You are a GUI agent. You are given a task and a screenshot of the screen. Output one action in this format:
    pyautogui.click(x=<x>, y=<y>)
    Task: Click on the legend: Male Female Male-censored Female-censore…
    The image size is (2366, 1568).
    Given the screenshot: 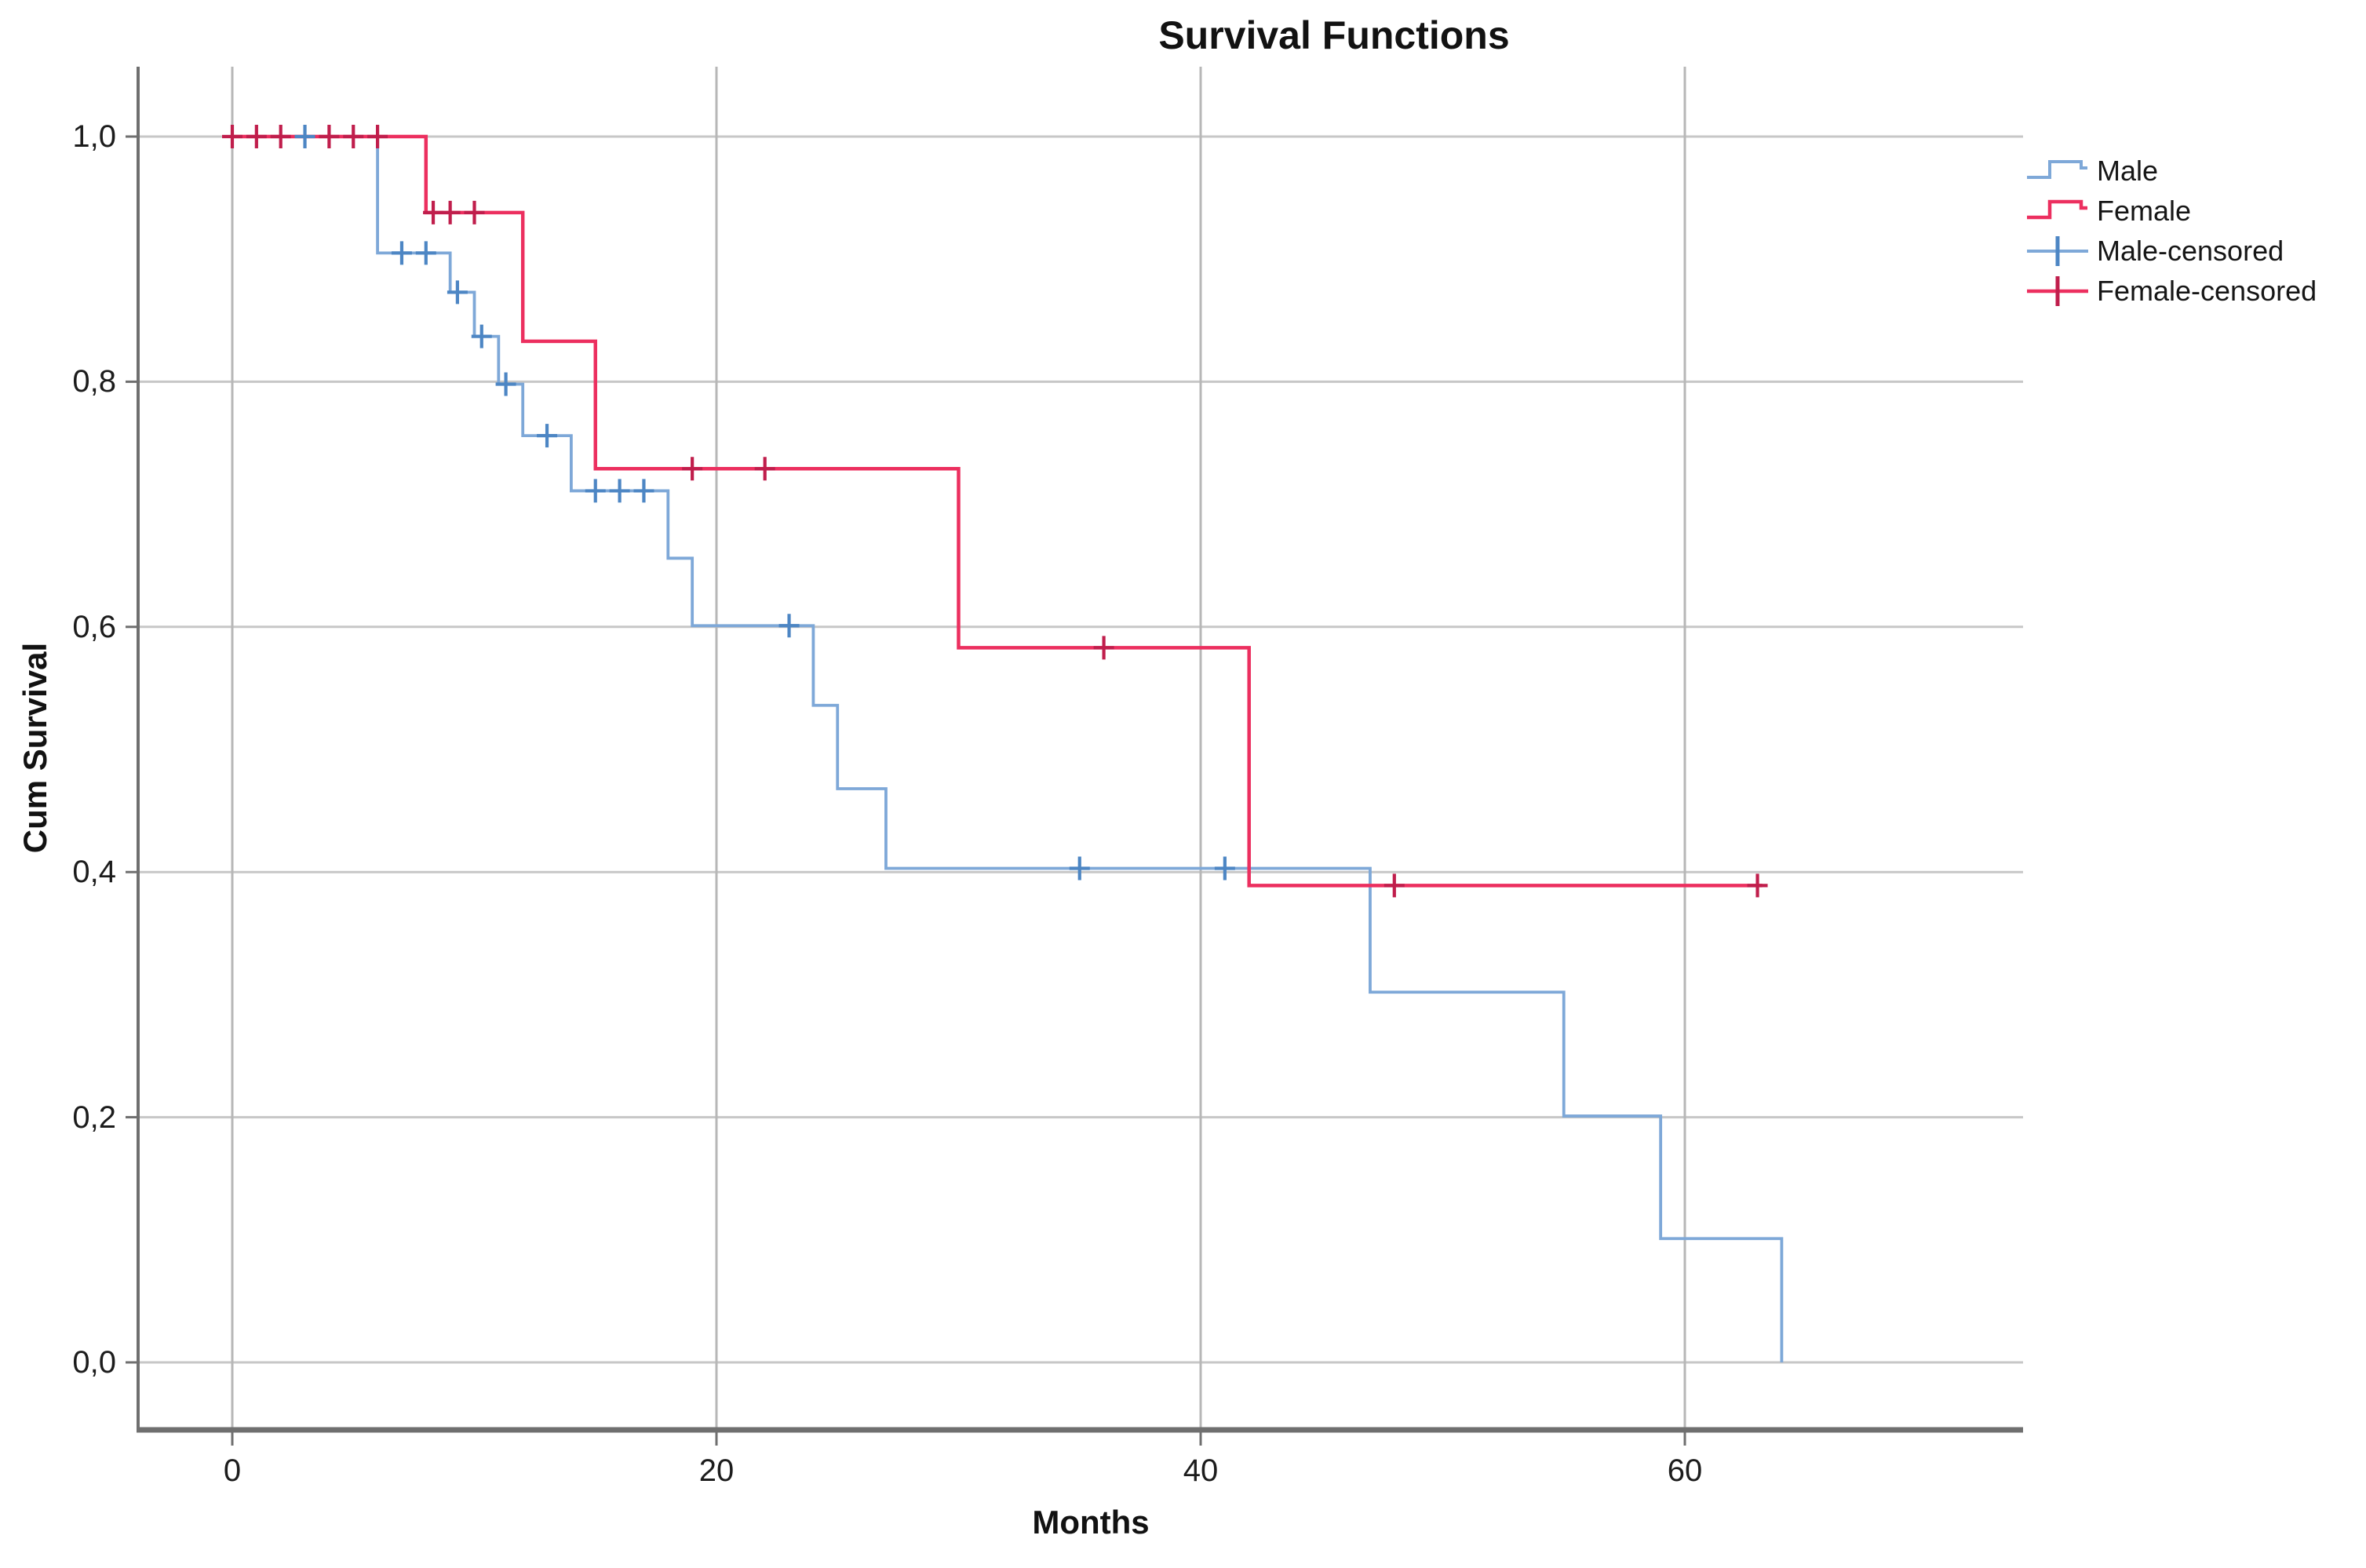 What is the action you would take?
    pyautogui.click(x=2171, y=231)
    